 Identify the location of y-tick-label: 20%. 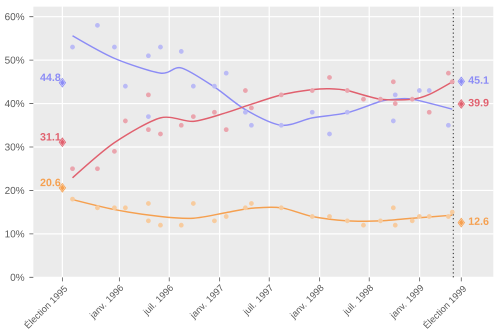
(14, 190).